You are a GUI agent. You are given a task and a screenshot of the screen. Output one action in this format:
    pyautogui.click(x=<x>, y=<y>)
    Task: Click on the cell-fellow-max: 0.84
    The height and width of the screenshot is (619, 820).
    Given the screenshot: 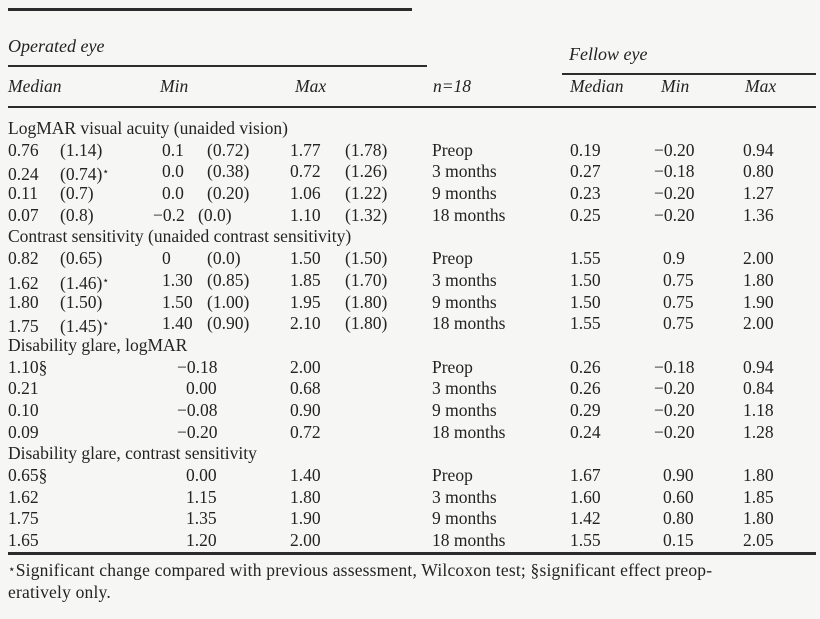 What is the action you would take?
    pyautogui.click(x=758, y=388)
    